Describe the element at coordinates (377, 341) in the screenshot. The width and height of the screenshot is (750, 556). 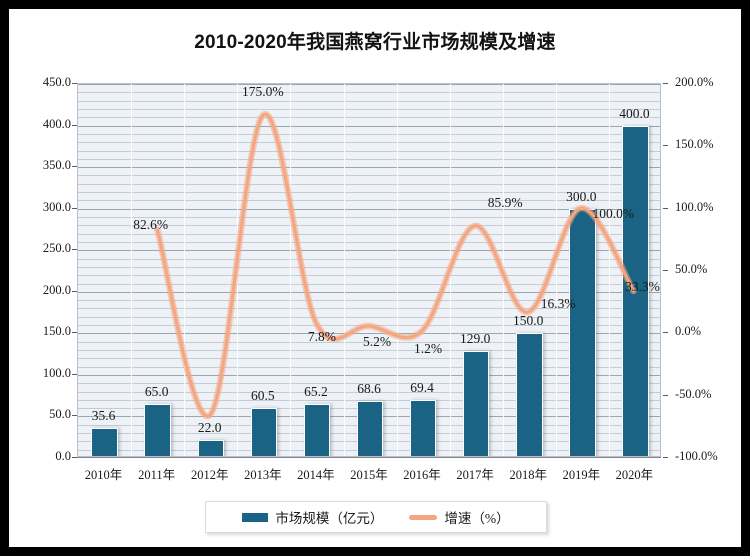
I see `growth-rate-label-2015年: 5.2%` at that location.